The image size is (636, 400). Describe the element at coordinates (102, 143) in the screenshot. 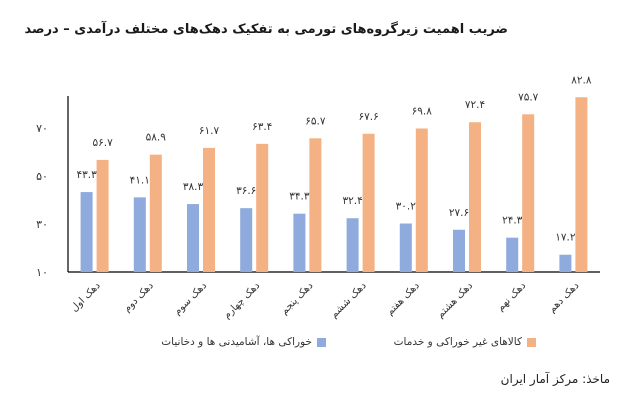

I see `data-label: ۵۶.۷` at that location.